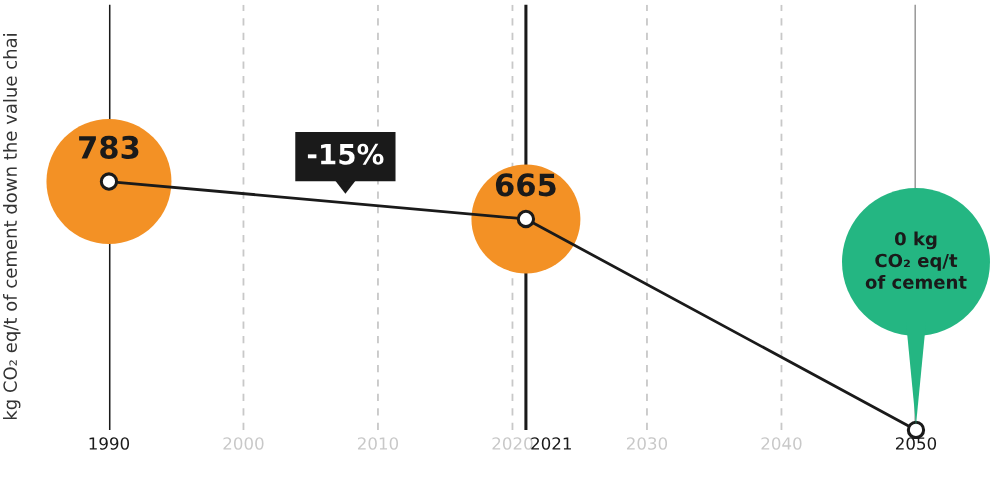 The image size is (1007, 482). I want to click on x-tick-label: 2050, so click(916, 443).